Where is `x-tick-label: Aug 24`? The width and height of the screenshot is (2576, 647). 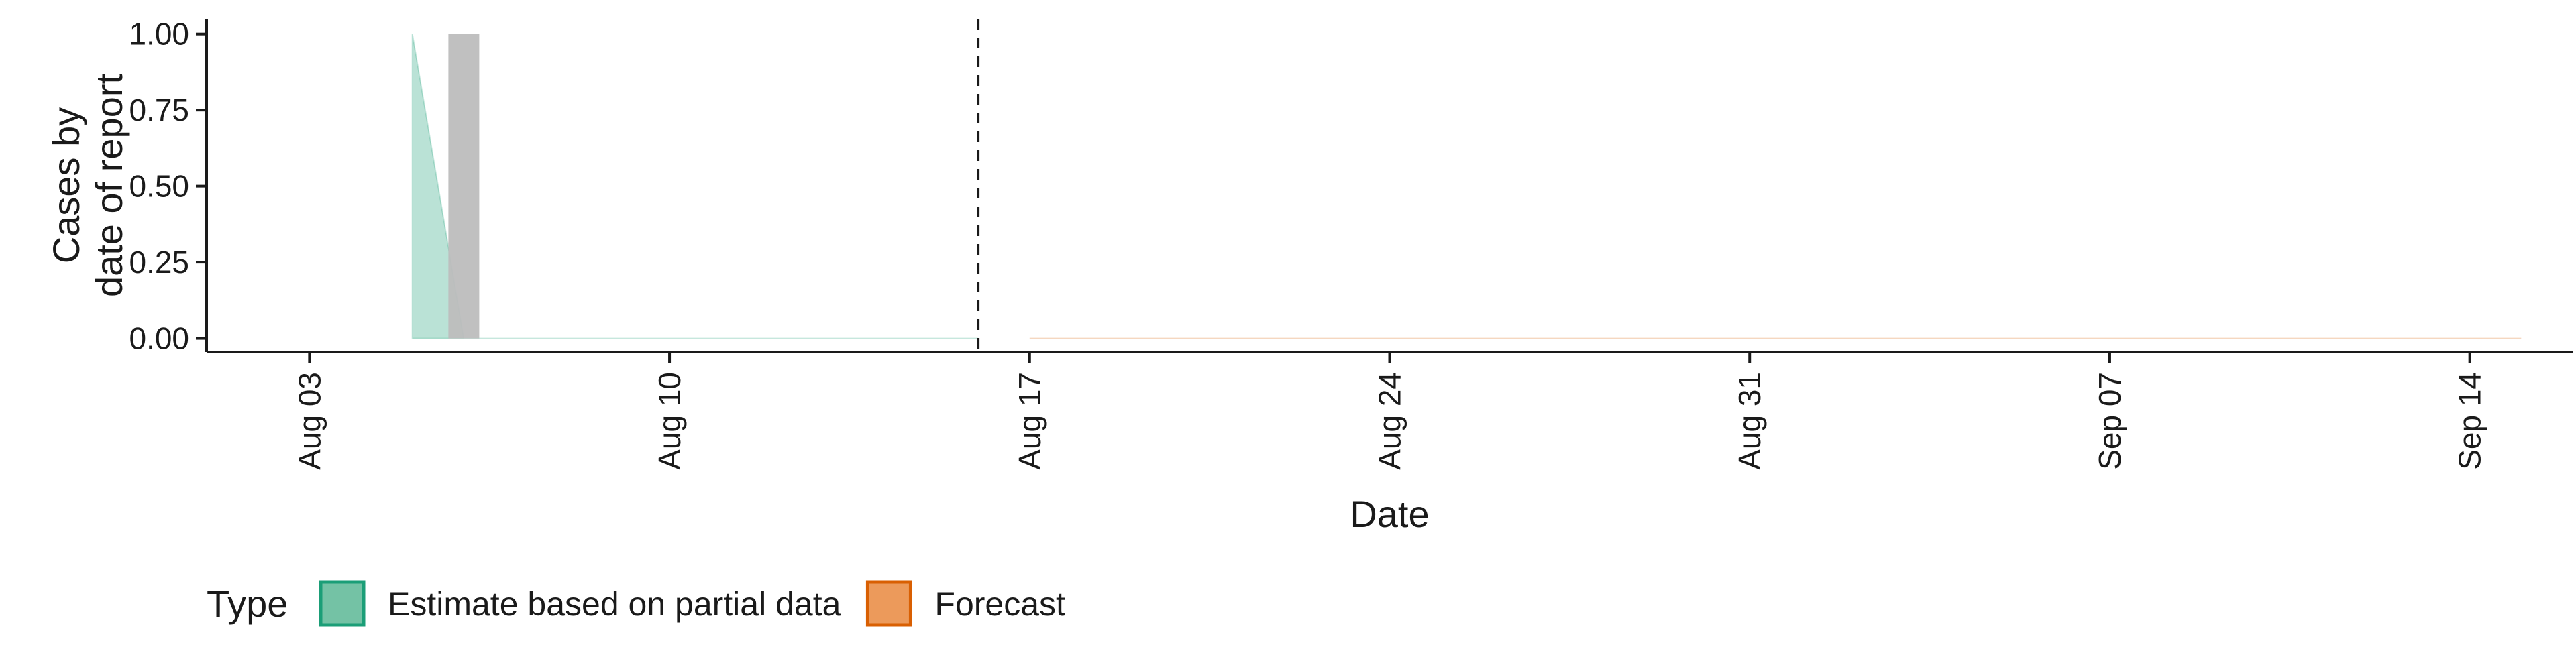 x-tick-label: Aug 24 is located at coordinates (1390, 421).